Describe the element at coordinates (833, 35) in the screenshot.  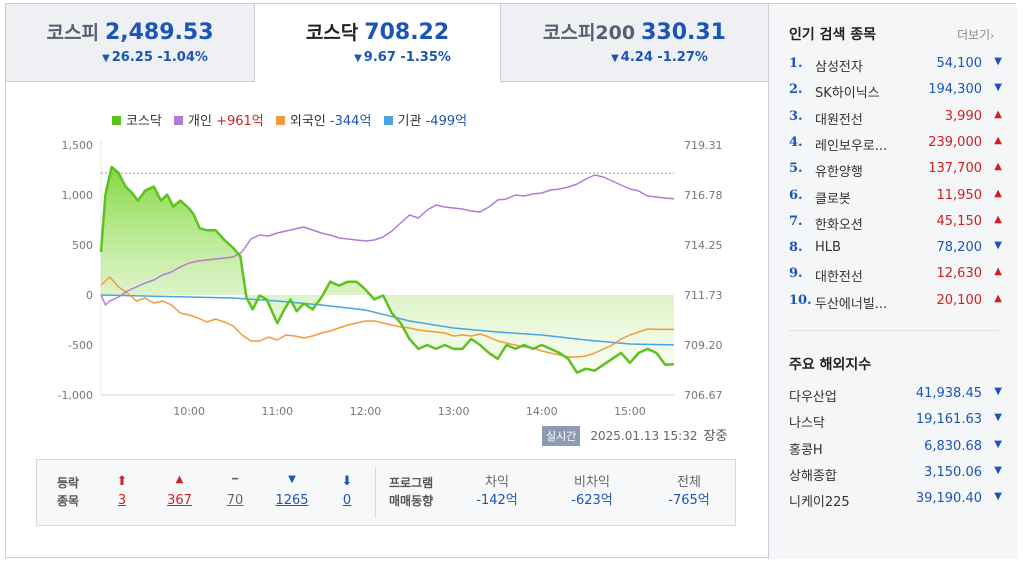
I see `popular-title: 인기 검색 종목` at that location.